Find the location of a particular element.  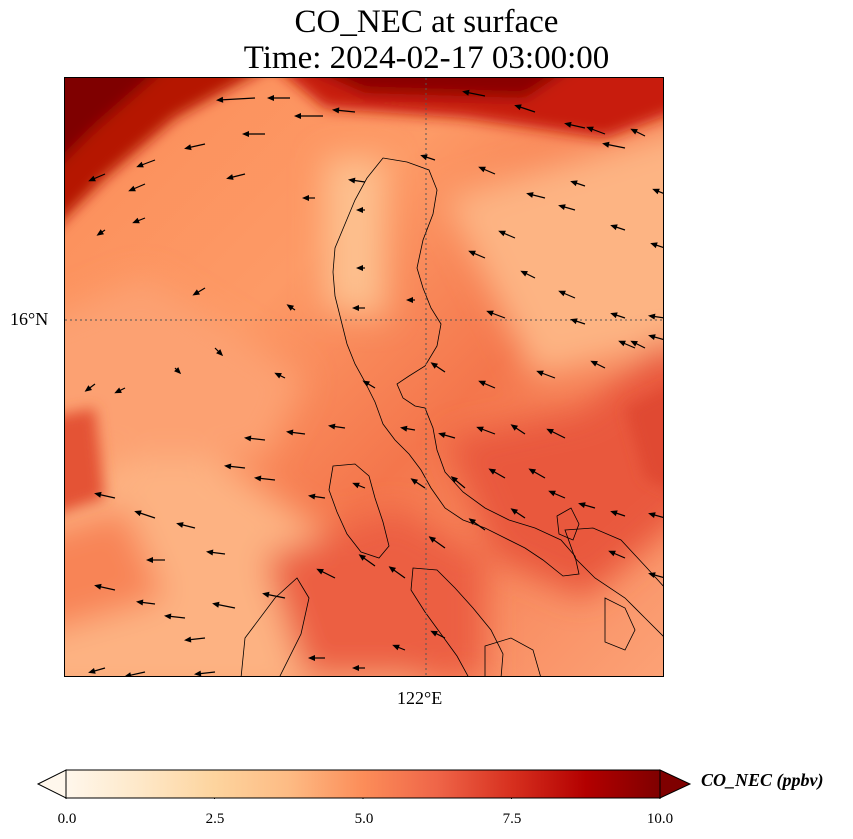

coastline-panay is located at coordinates (512, 656).